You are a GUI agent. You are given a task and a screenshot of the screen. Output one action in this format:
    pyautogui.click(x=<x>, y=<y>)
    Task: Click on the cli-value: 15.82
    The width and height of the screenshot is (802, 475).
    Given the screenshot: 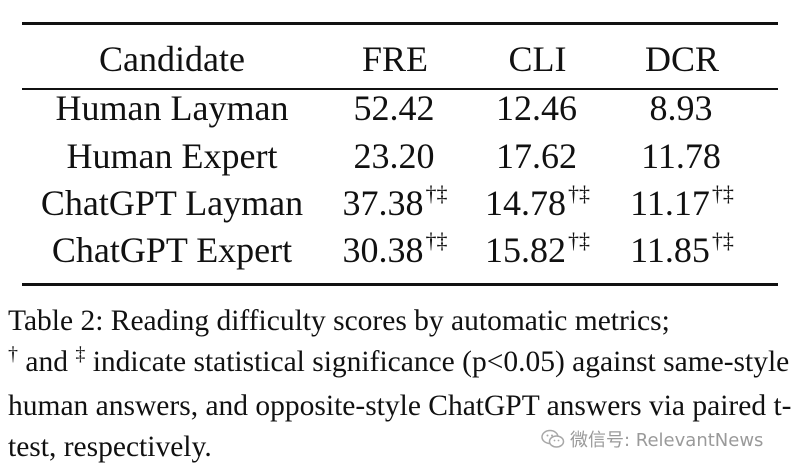 What is the action you would take?
    pyautogui.click(x=525, y=250)
    